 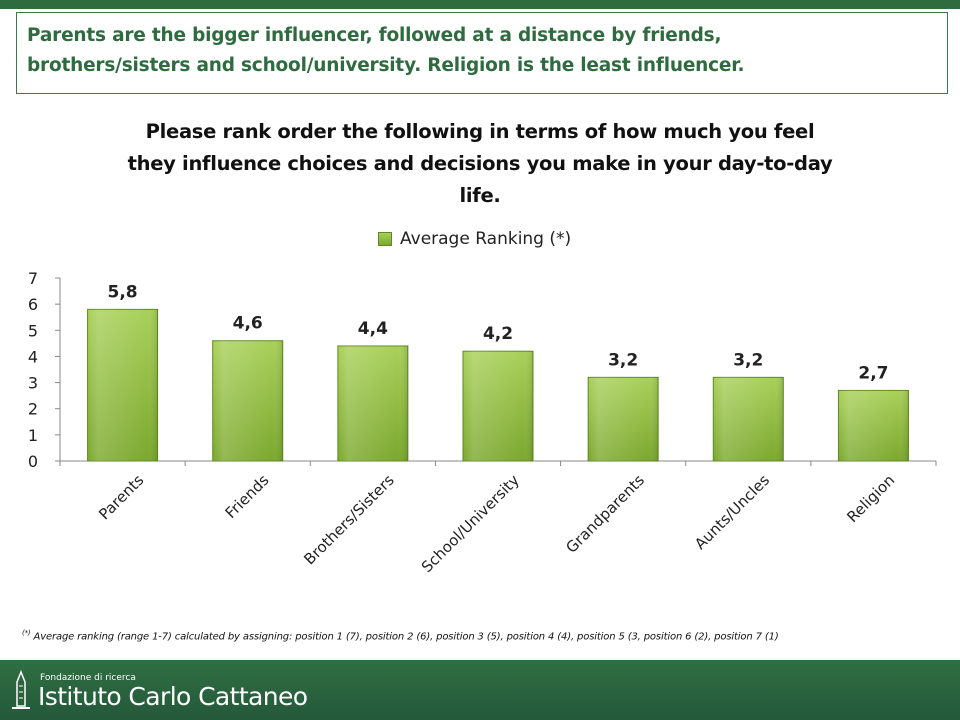 What do you see at coordinates (480, 4) in the screenshot?
I see `top-accent-bar` at bounding box center [480, 4].